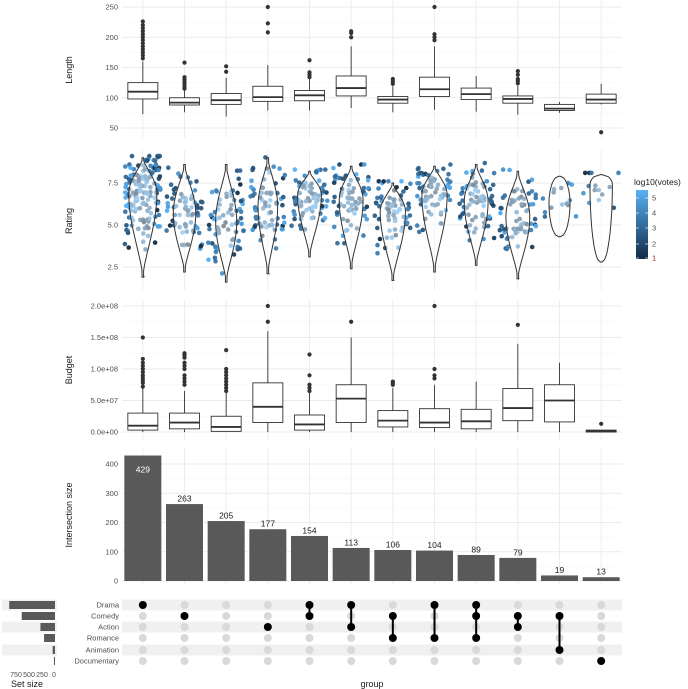 This screenshot has height=689, width=688. What do you see at coordinates (371, 684) in the screenshot?
I see `x-axis-title: group` at bounding box center [371, 684].